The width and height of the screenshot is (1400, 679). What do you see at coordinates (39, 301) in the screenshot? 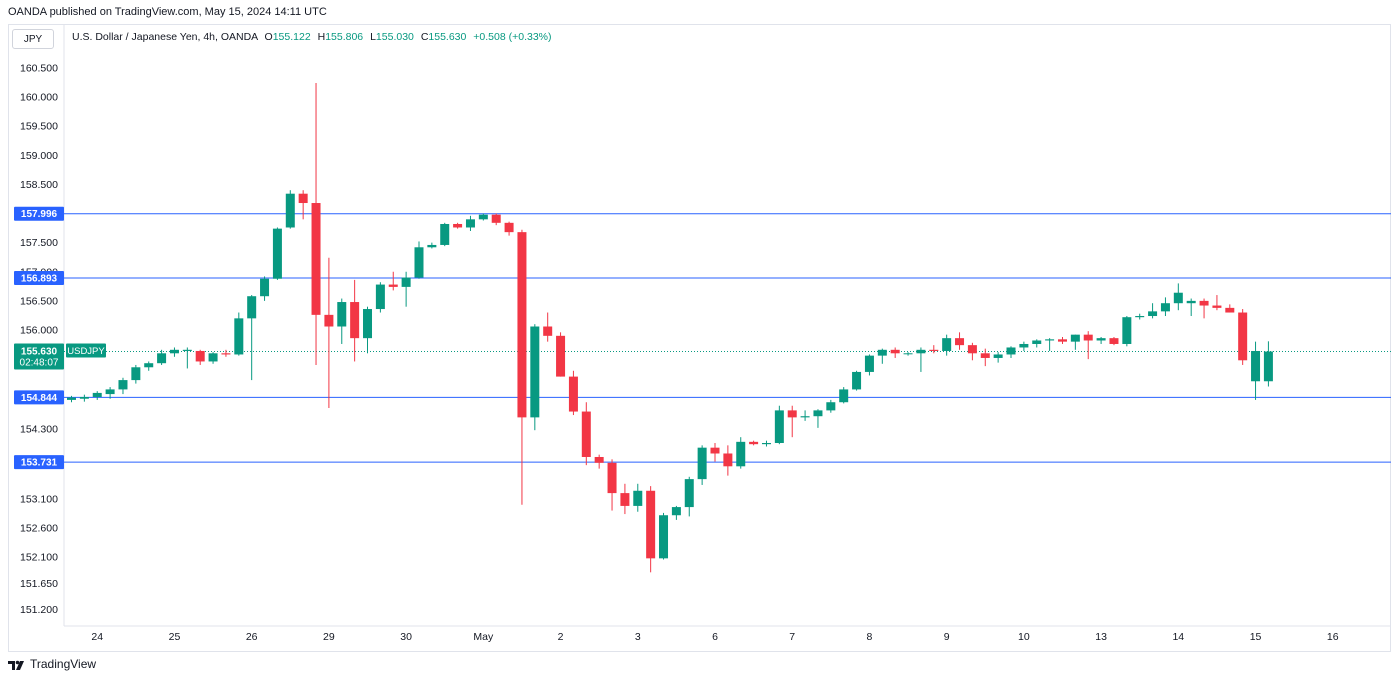
I see `y-tick-label: 156.500` at bounding box center [39, 301].